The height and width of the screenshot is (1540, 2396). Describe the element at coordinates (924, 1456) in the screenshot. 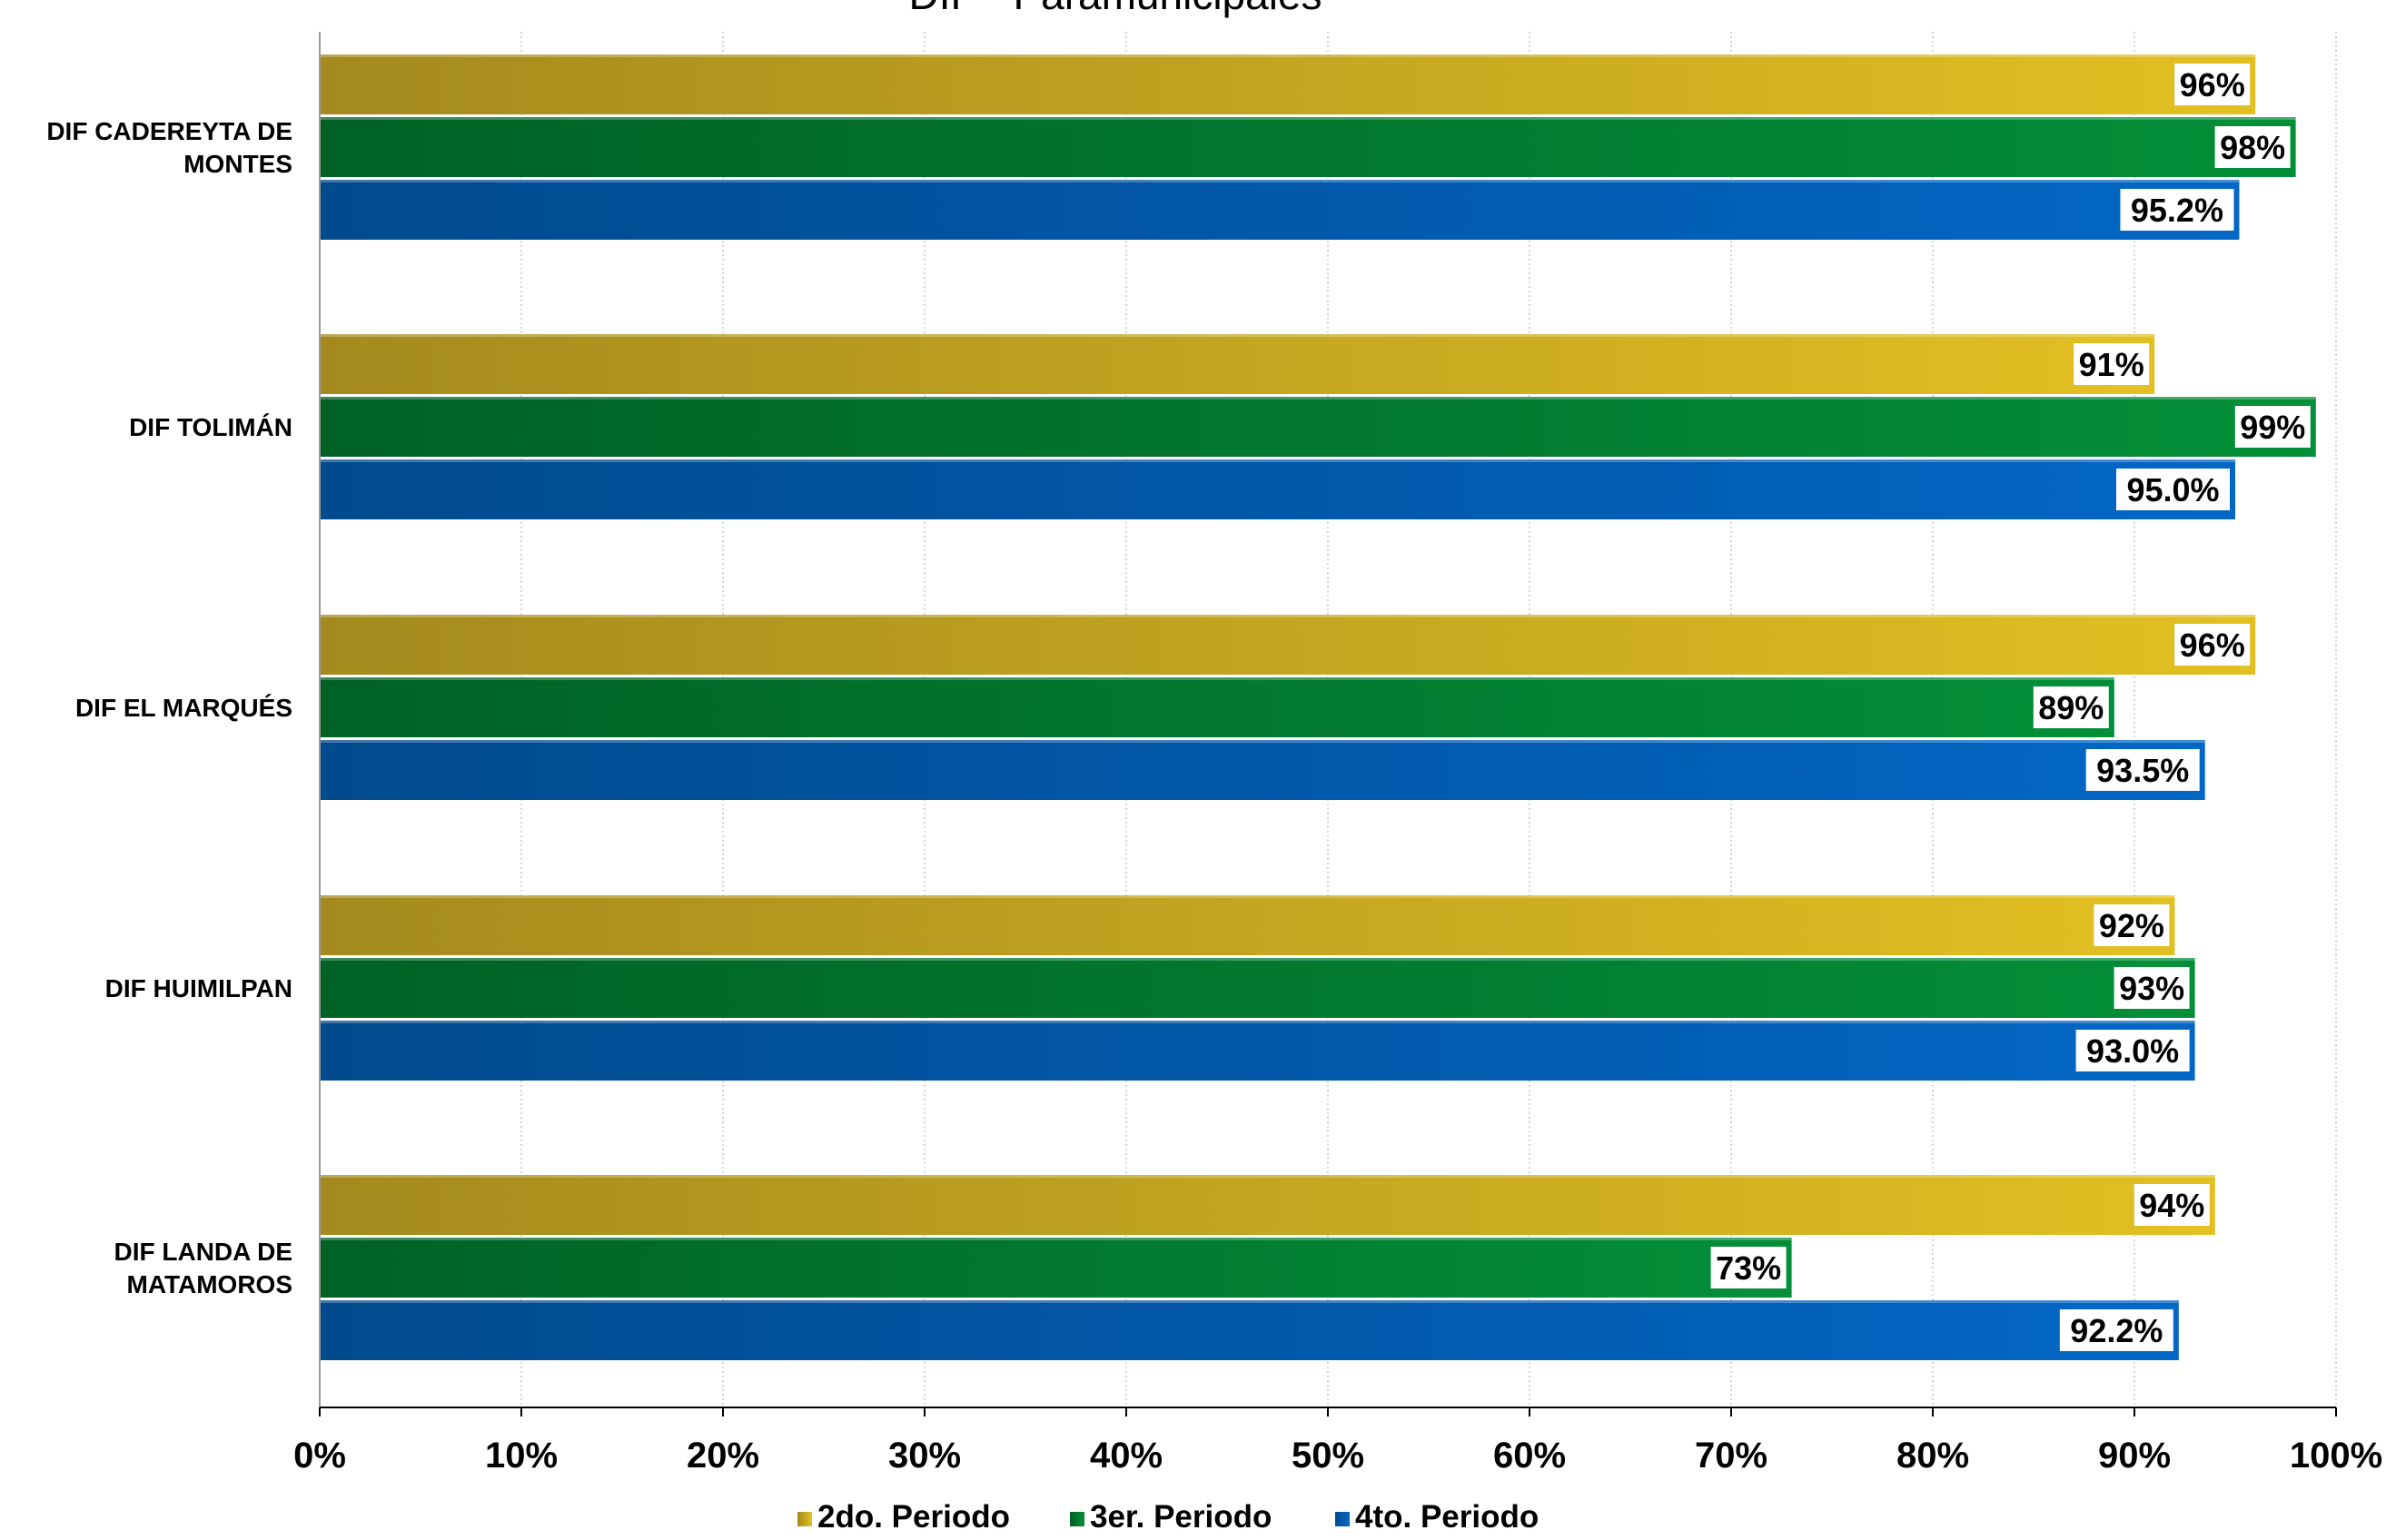

I see `x-tick-label: 30%` at that location.